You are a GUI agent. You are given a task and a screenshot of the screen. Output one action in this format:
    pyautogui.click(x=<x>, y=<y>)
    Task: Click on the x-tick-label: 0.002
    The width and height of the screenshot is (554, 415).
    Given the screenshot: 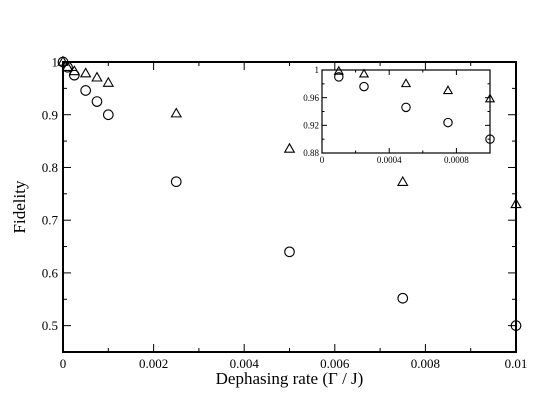 What is the action you would take?
    pyautogui.click(x=153, y=363)
    